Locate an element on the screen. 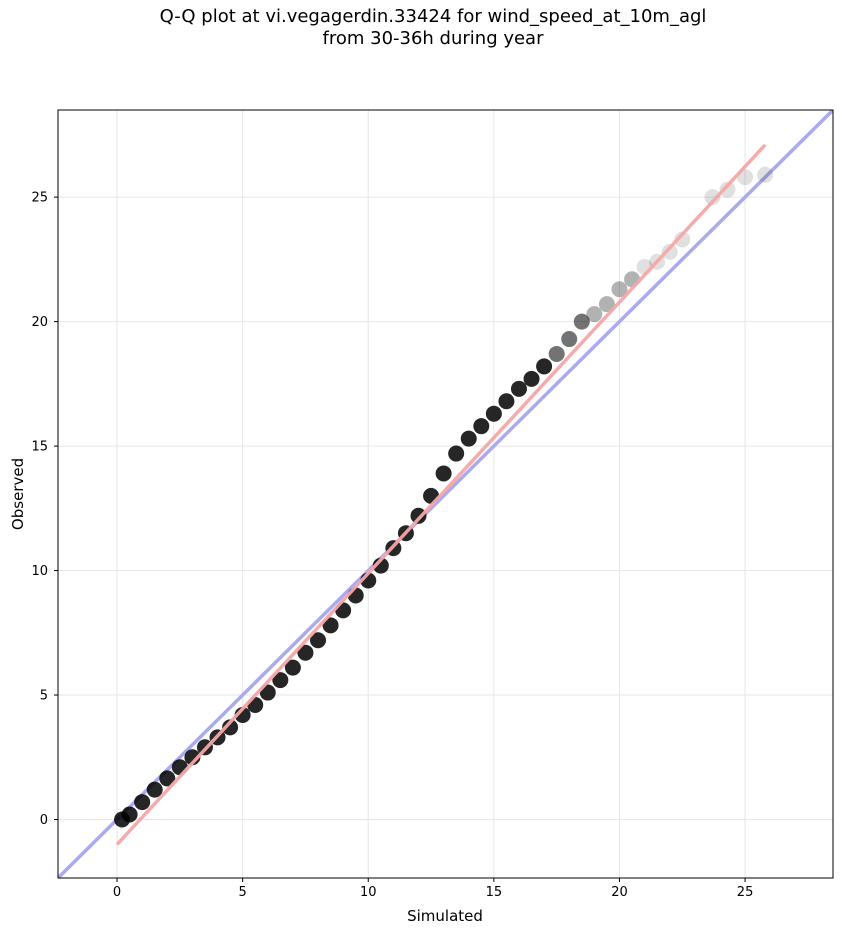 This screenshot has height=934, width=843. x-tick-label: 0 is located at coordinates (117, 892).